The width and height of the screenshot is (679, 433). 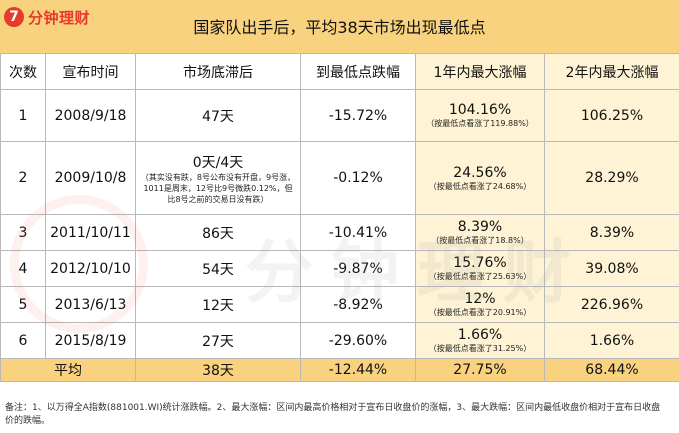 I want to click on average-lag: 38天, so click(x=218, y=370).